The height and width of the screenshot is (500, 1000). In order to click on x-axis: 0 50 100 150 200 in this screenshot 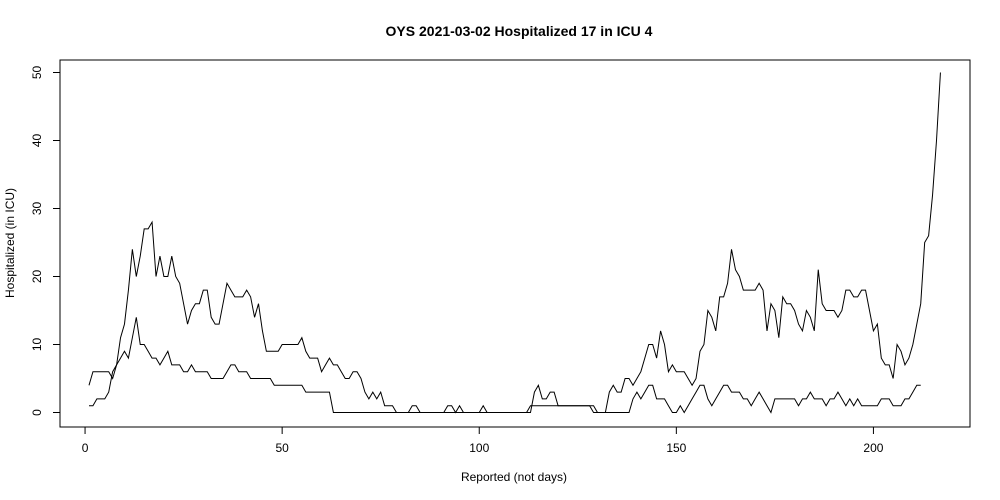, I will do `click(483, 440)`.